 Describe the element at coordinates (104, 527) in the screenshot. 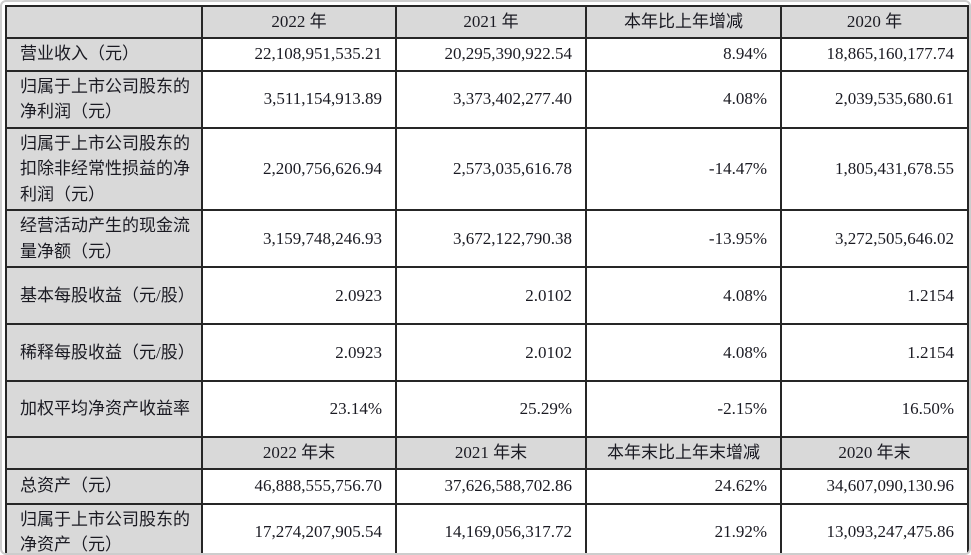

I see `row-label-net-assets: 归属于上市公司股东的净资产（元）` at that location.